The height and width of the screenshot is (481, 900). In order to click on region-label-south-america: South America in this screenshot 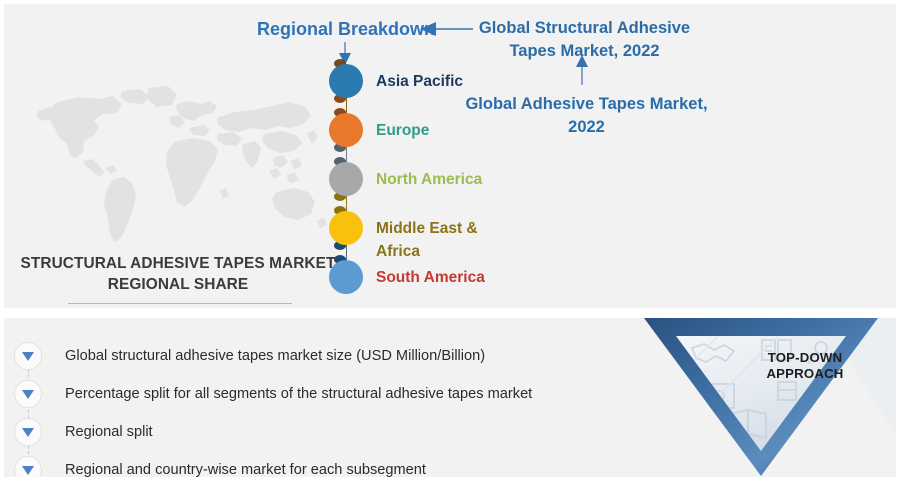, I will do `click(430, 277)`.